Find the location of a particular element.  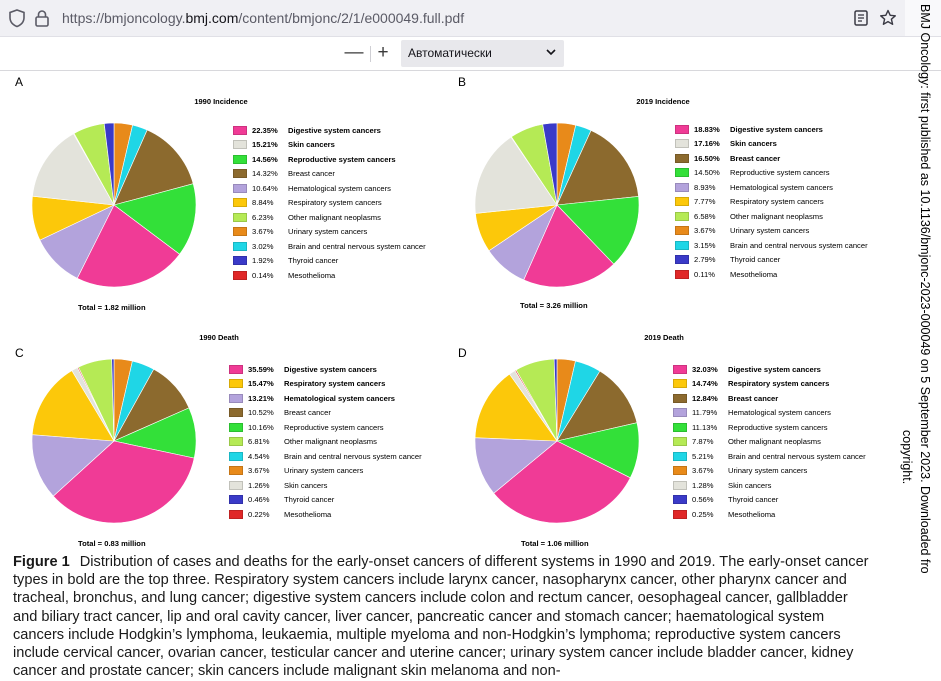

url-prefix: https://bmjoncology. is located at coordinates (124, 18).